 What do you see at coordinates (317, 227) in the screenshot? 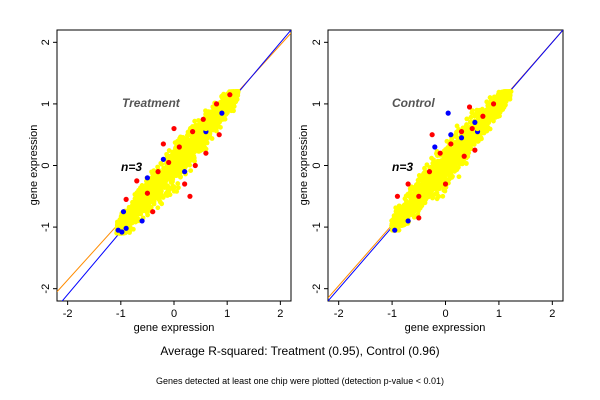
I see `control-y-tick-label: -1` at bounding box center [317, 227].